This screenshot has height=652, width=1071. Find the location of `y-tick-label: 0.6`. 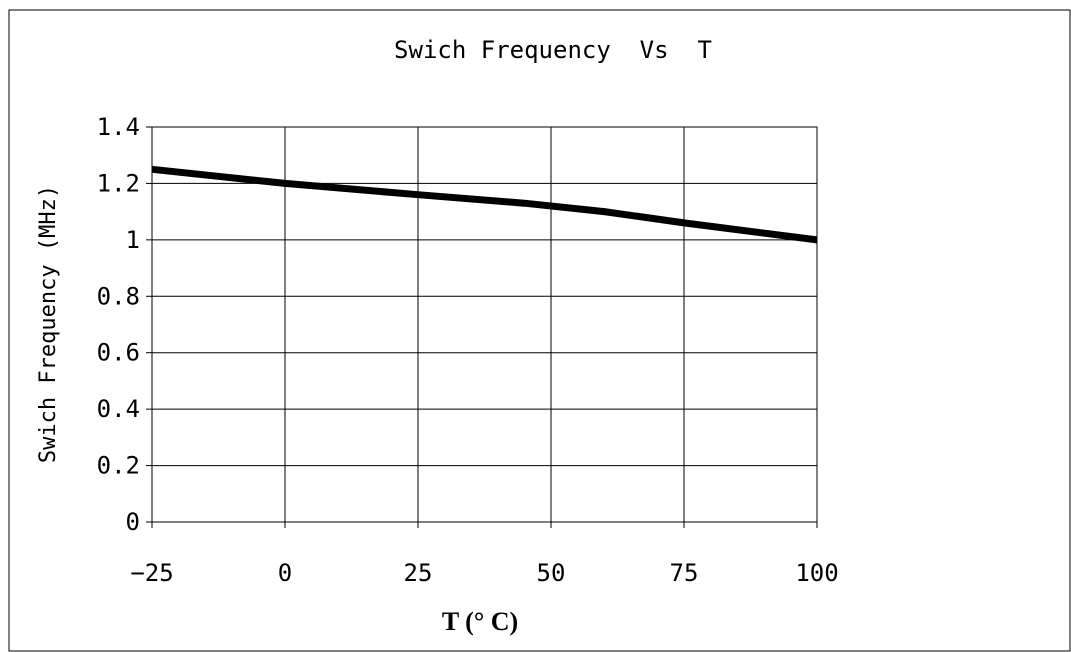

y-tick-label: 0.6 is located at coordinates (118, 353).